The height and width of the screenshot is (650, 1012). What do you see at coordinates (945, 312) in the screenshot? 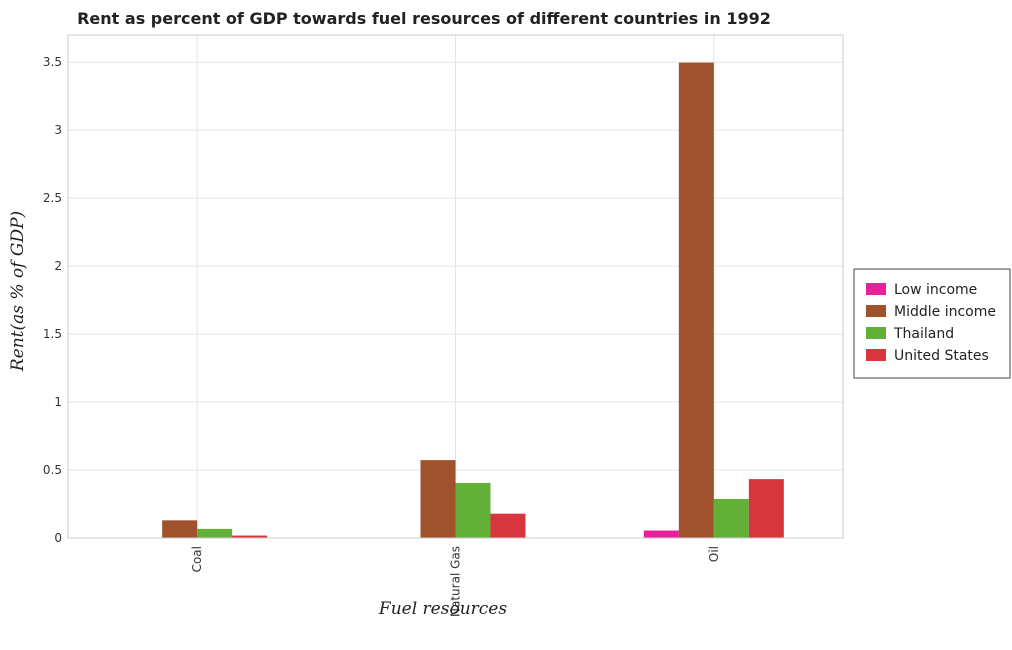
I see `legend-label: Middle income` at bounding box center [945, 312].